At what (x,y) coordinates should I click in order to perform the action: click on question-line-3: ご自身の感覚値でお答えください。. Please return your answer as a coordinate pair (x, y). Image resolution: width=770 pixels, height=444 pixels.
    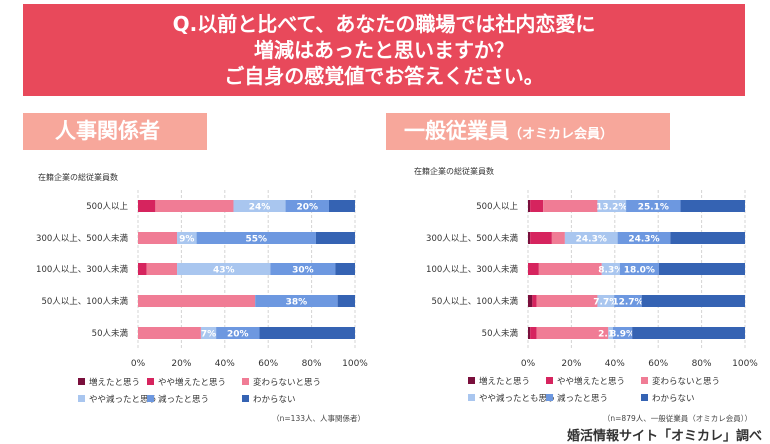
    Looking at the image, I should click on (384, 76).